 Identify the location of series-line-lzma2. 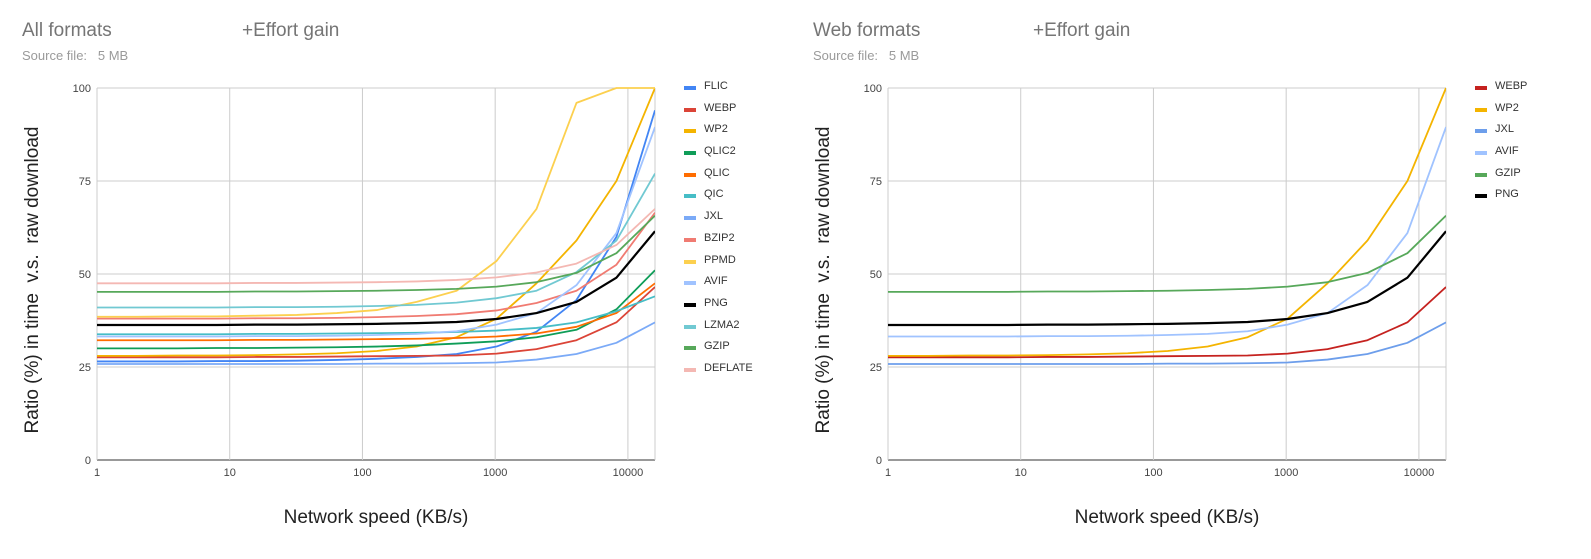
(376, 241).